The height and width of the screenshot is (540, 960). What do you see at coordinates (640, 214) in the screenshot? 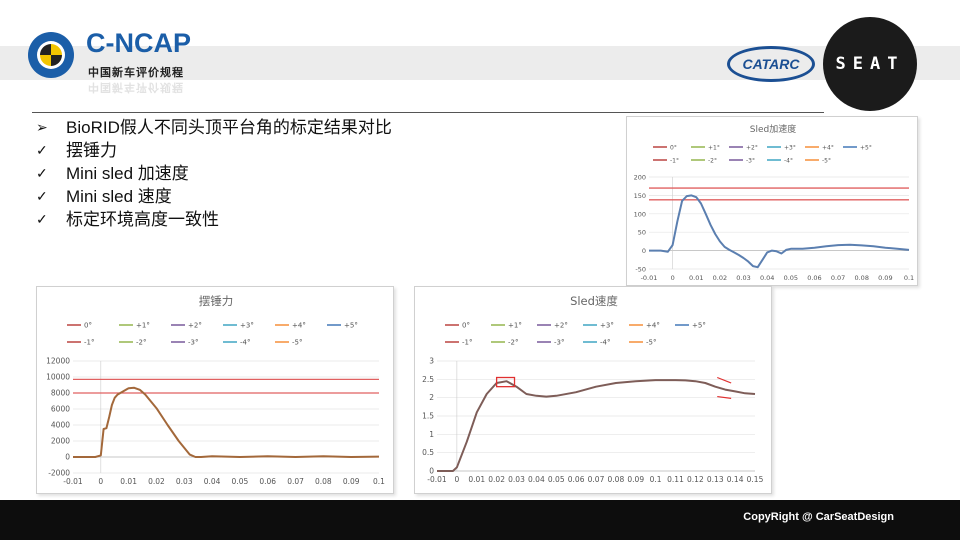
I see `y-tick-label: 100` at bounding box center [640, 214].